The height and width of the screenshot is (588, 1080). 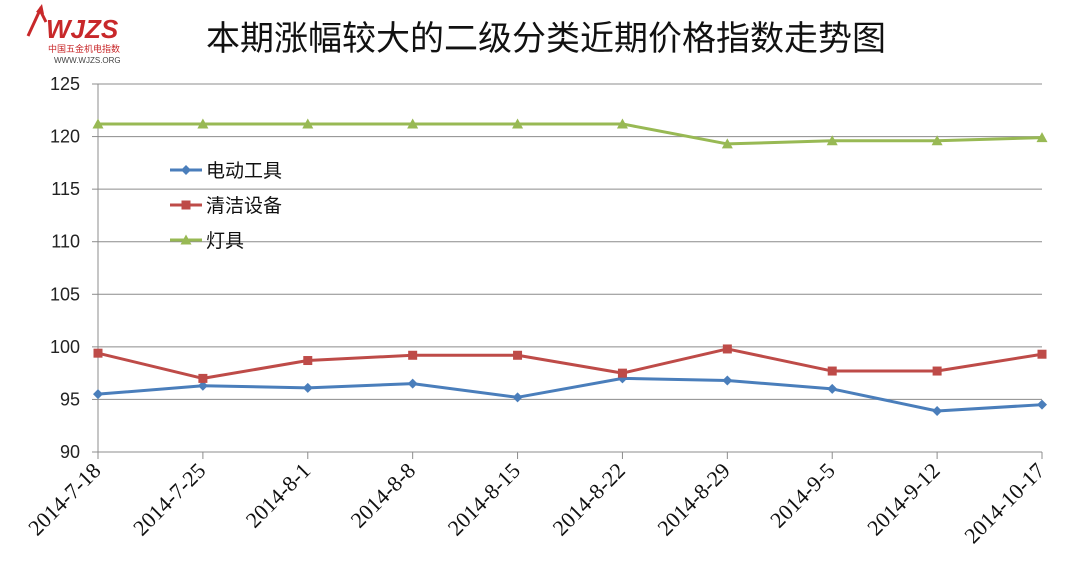 What do you see at coordinates (87, 60) in the screenshot?
I see `logo-url: WWW.WJZS.ORG` at bounding box center [87, 60].